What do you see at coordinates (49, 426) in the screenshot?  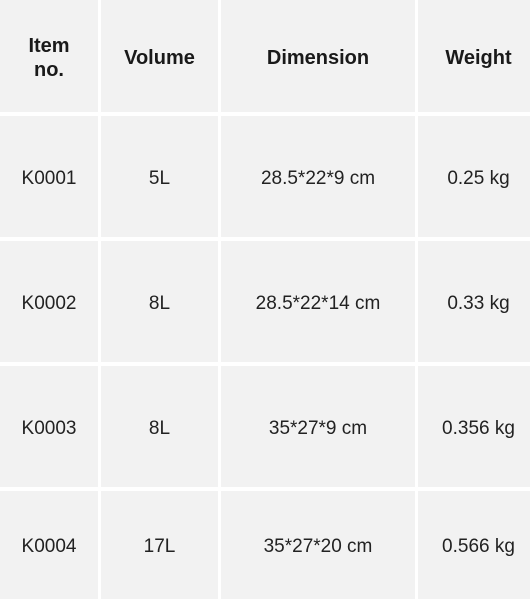 I see `cell-item-no: K0003` at bounding box center [49, 426].